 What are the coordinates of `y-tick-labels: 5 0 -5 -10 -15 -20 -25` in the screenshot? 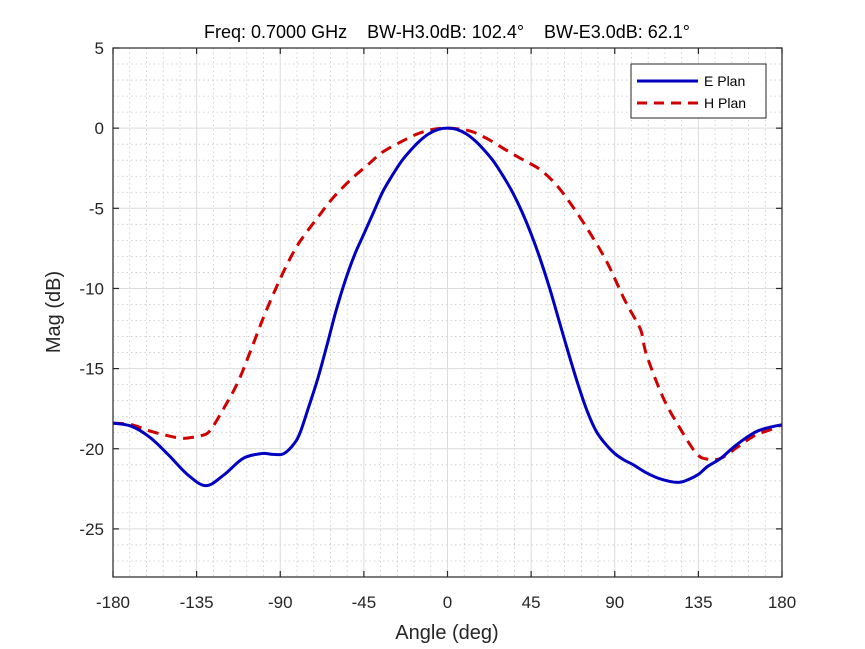 It's located at (91, 289).